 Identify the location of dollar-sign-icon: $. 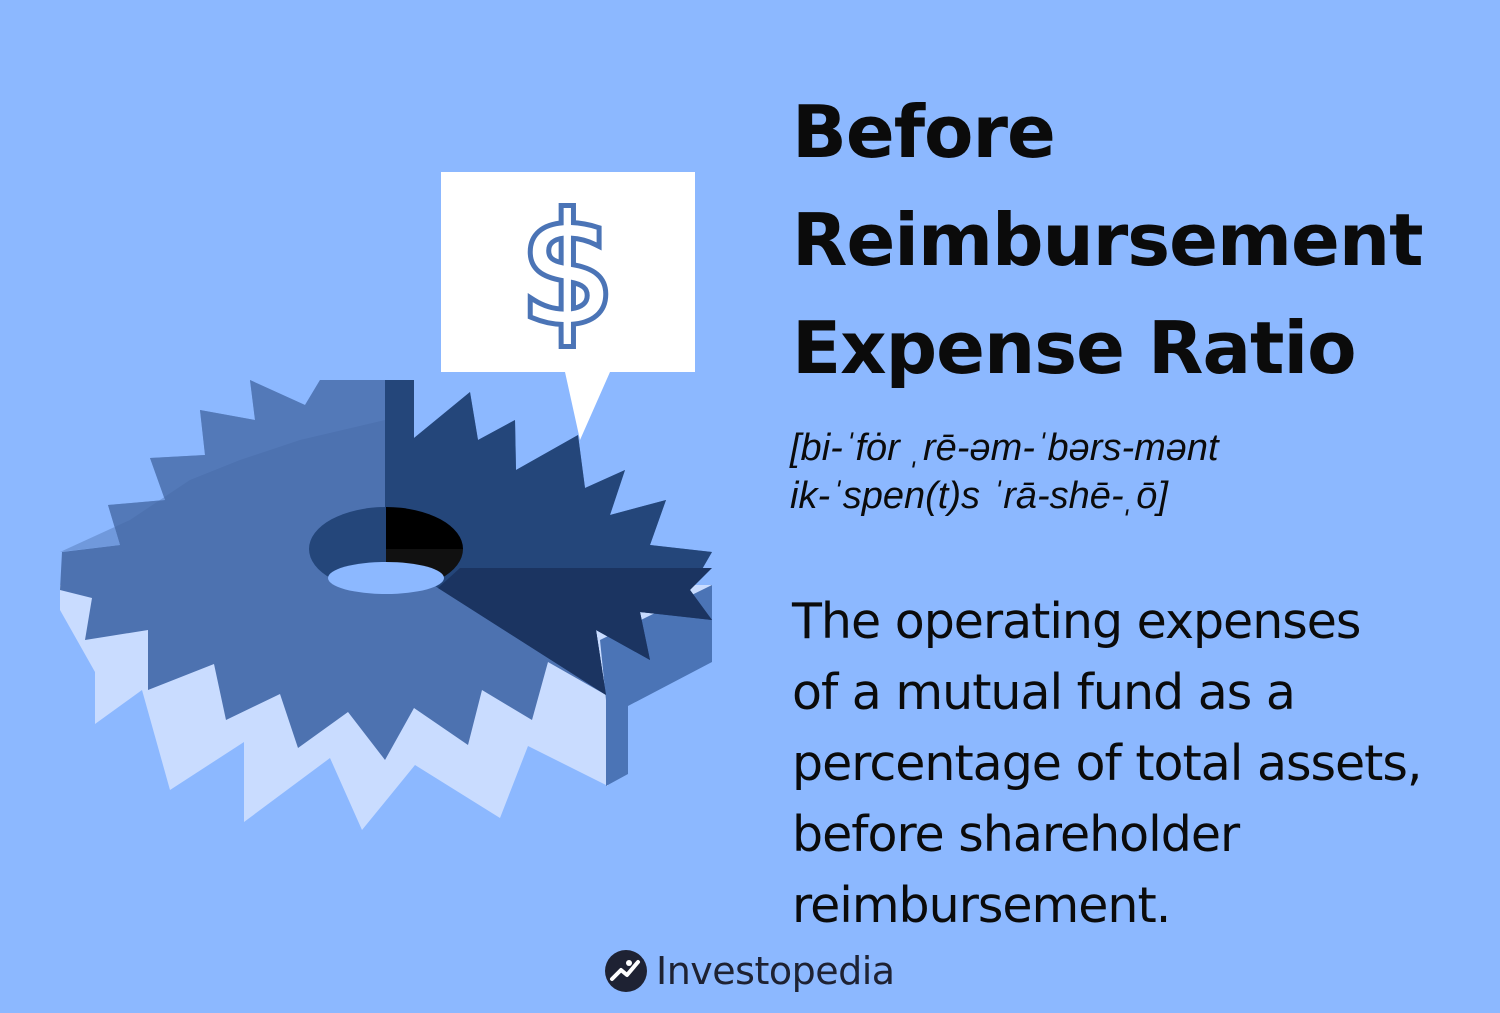
(568, 271).